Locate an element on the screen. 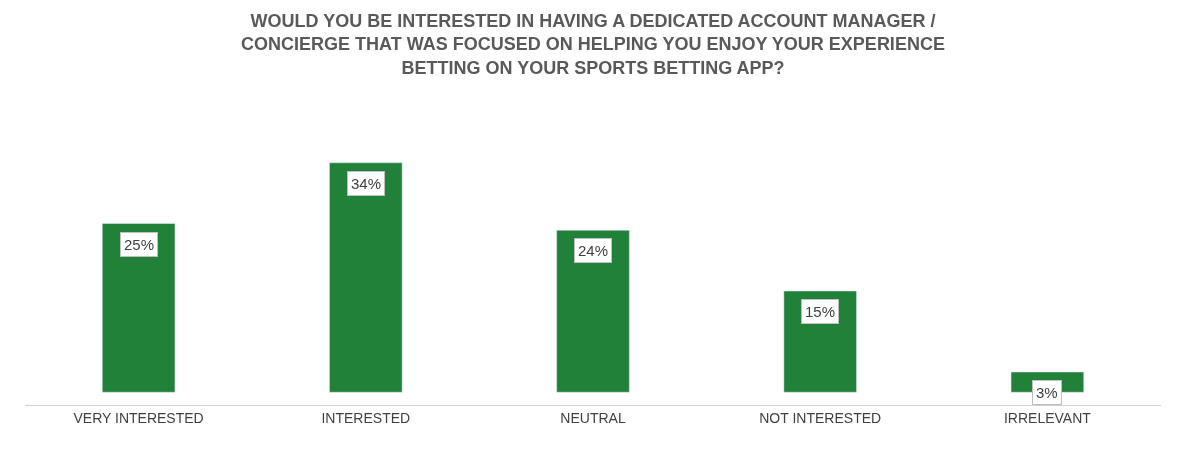 The image size is (1186, 450). x-tick-label: NEUTRAL is located at coordinates (593, 417).